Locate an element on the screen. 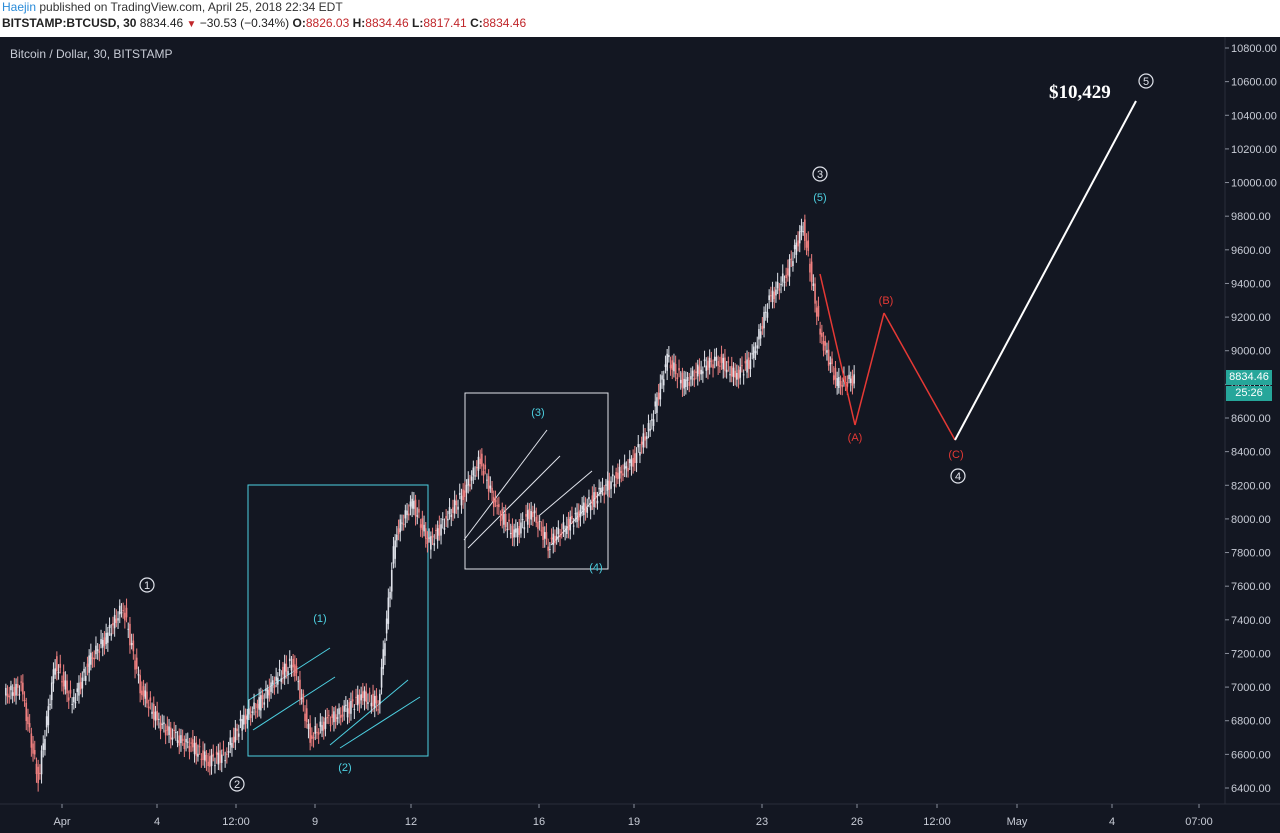 The width and height of the screenshot is (1280, 833). y-tick-label: 10600.00 is located at coordinates (1254, 83).